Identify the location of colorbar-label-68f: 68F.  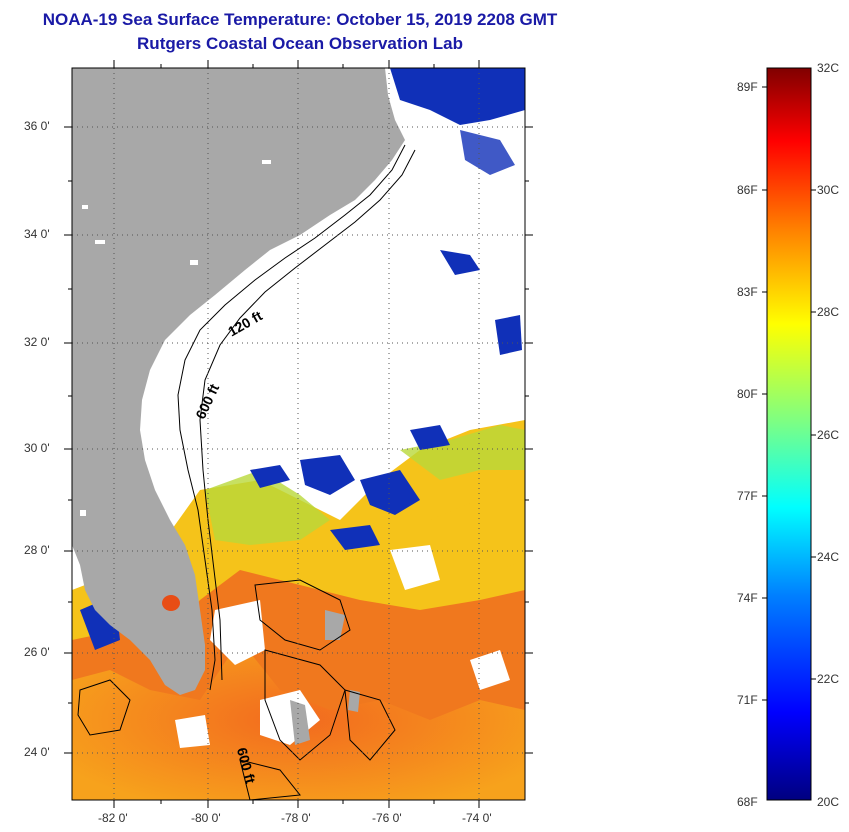
(747, 802).